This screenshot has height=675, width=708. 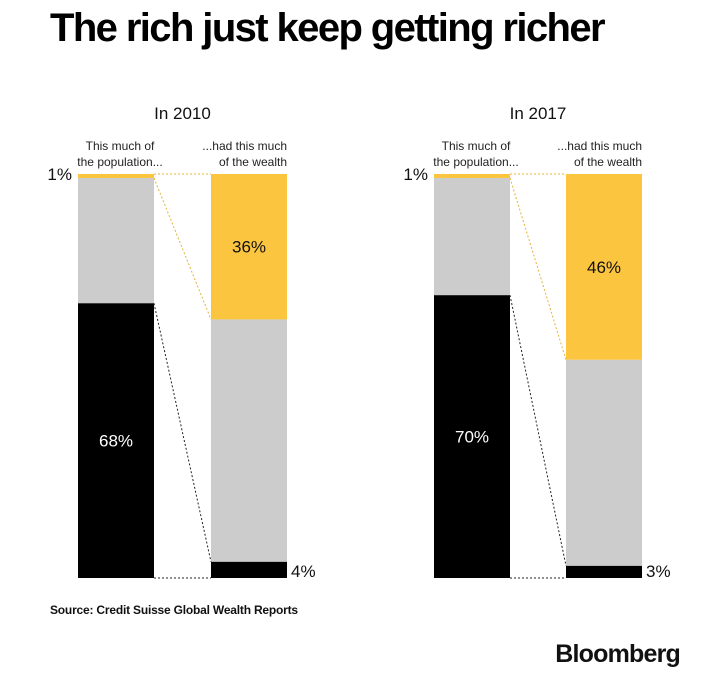 What do you see at coordinates (599, 146) in the screenshot?
I see `panel-2-wealth-header-line: ...had this much` at bounding box center [599, 146].